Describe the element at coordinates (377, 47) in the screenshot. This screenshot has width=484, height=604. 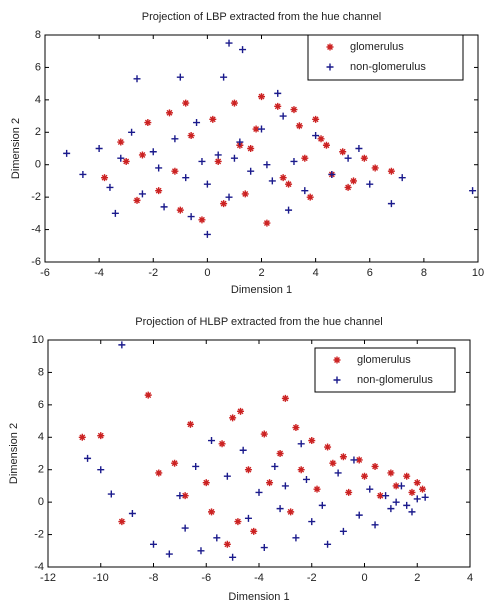
I see `legend-label: glomerulus` at that location.